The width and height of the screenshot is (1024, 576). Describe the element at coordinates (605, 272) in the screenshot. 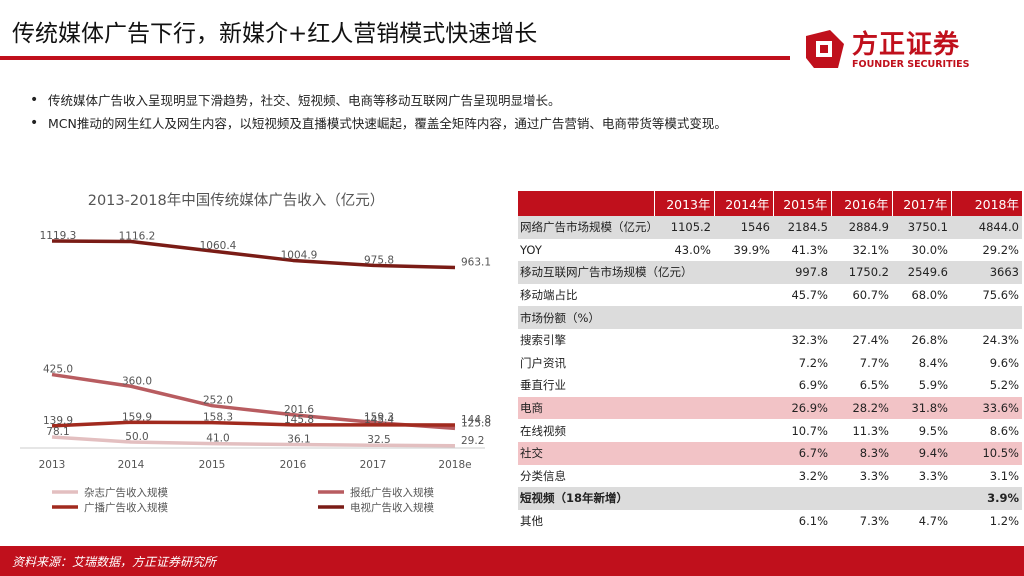

I see `row-label: 移动互联网广告市场规模（亿元）` at that location.